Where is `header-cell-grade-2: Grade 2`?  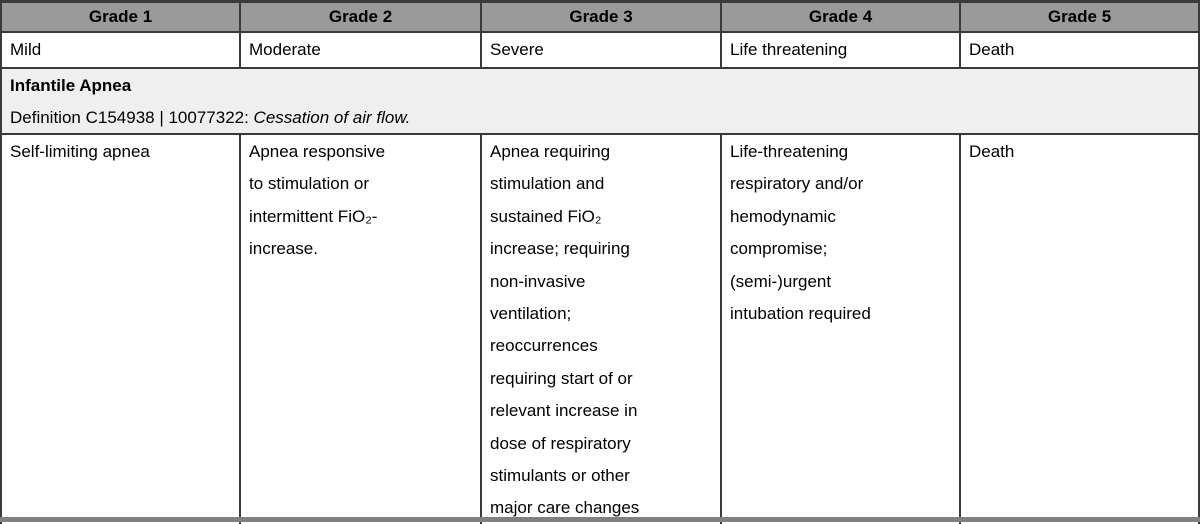
header-cell-grade-2: Grade 2 is located at coordinates (361, 17).